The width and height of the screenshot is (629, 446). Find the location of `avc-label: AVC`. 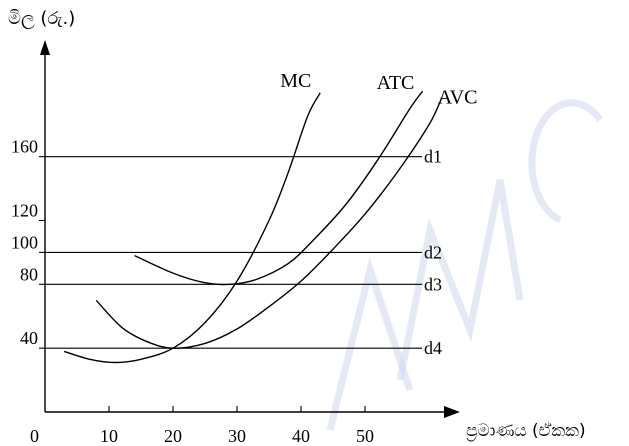

avc-label: AVC is located at coordinates (458, 98).